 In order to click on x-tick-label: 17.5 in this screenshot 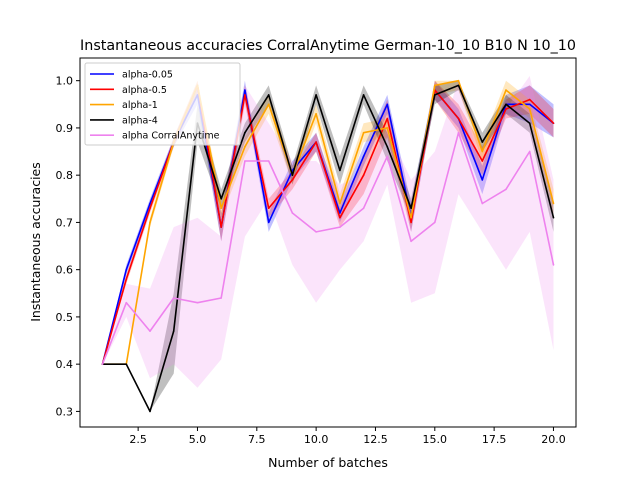, I will do `click(494, 439)`.